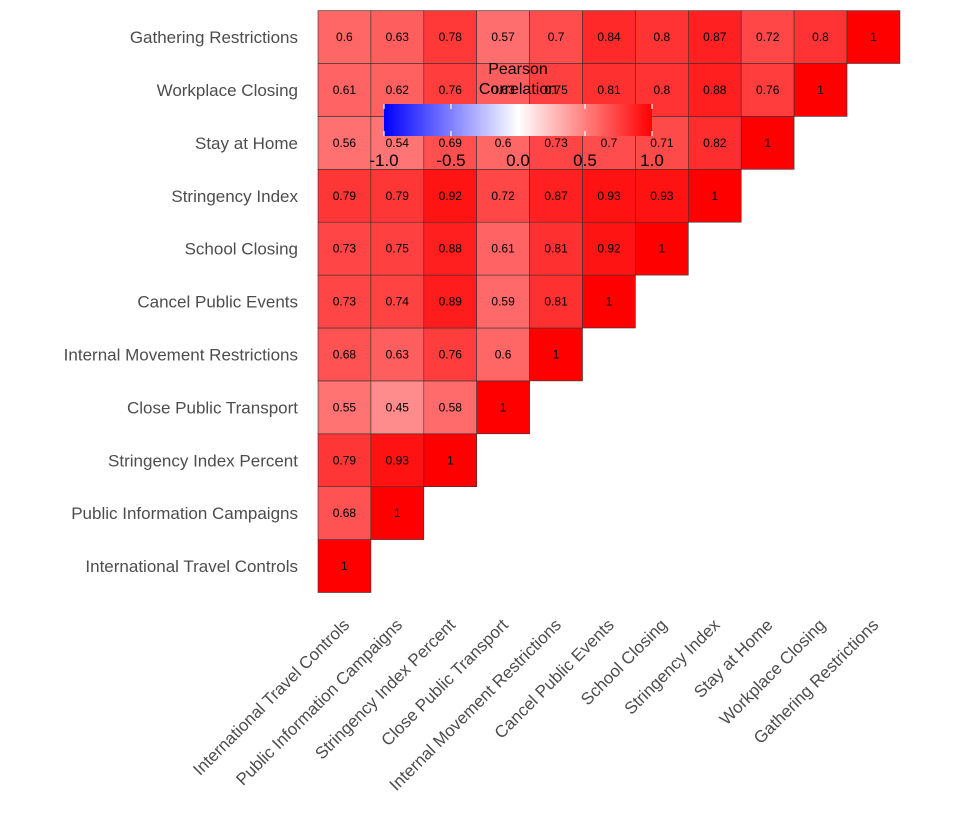 Image resolution: width=960 pixels, height=826 pixels. I want to click on cell-value-label: 0.69, so click(451, 143).